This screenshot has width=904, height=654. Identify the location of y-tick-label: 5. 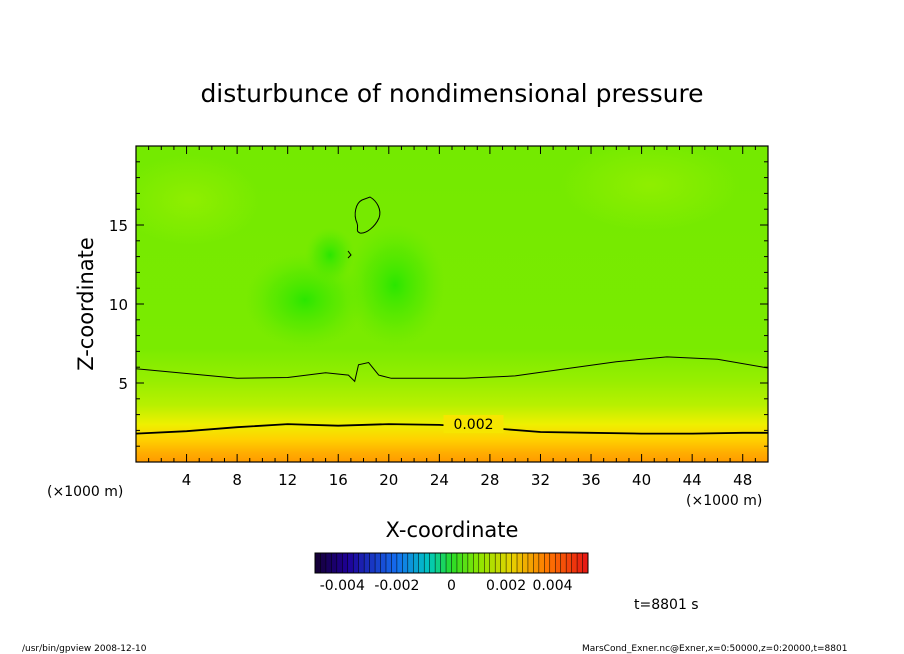
(123, 384).